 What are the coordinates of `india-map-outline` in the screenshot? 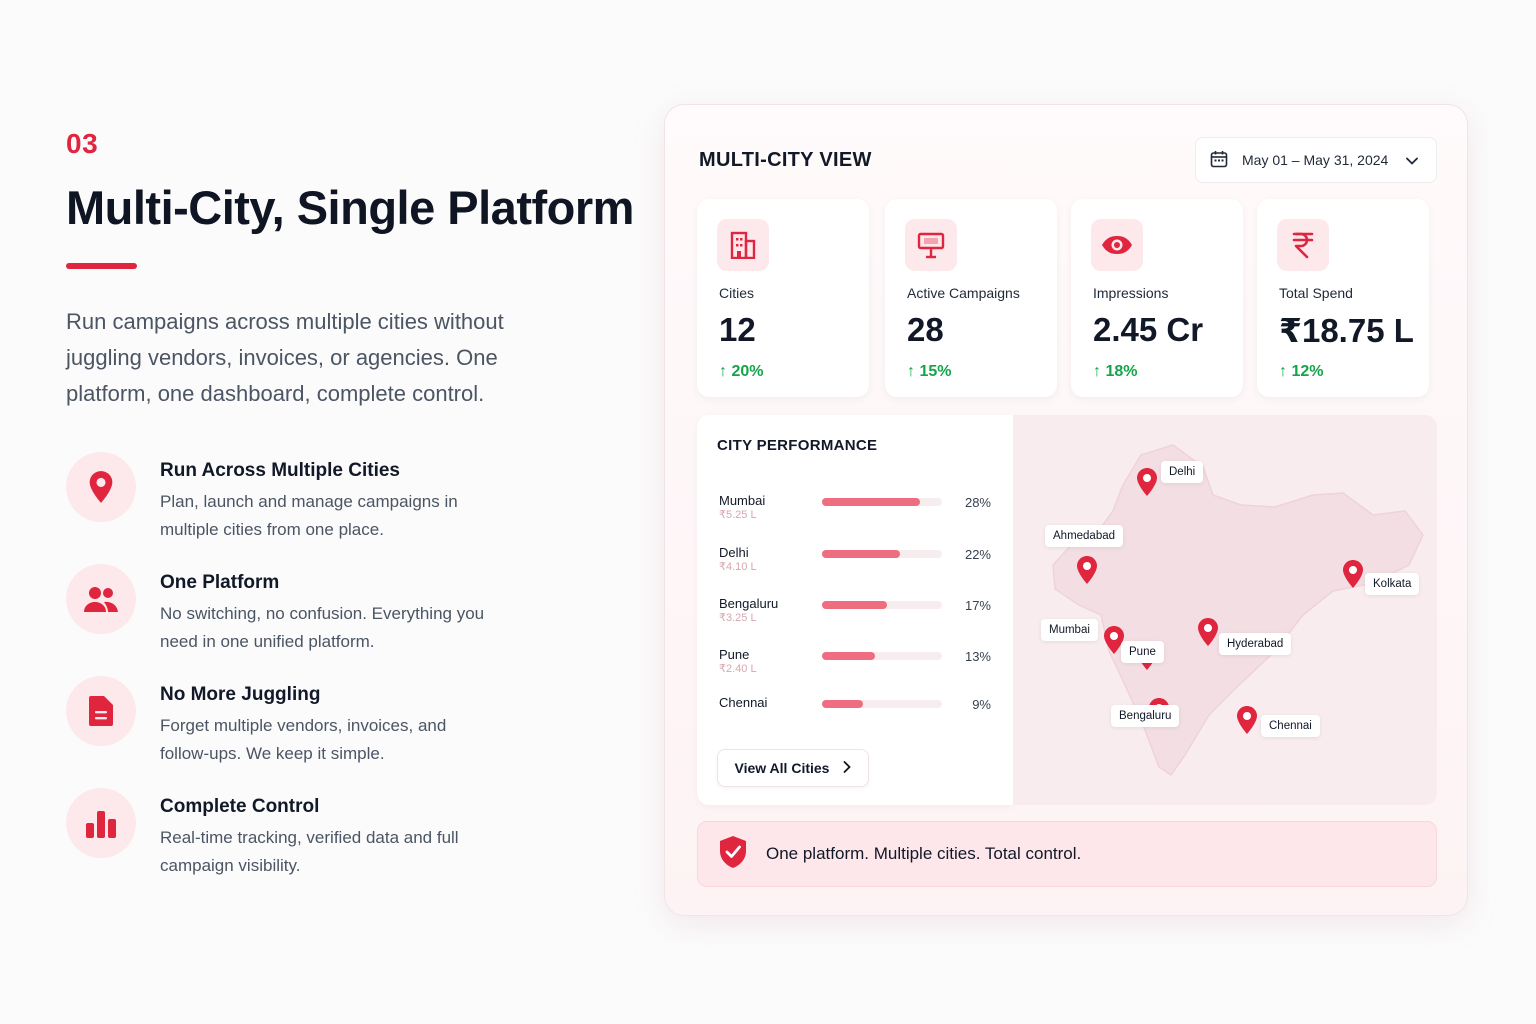 It's located at (1238, 610).